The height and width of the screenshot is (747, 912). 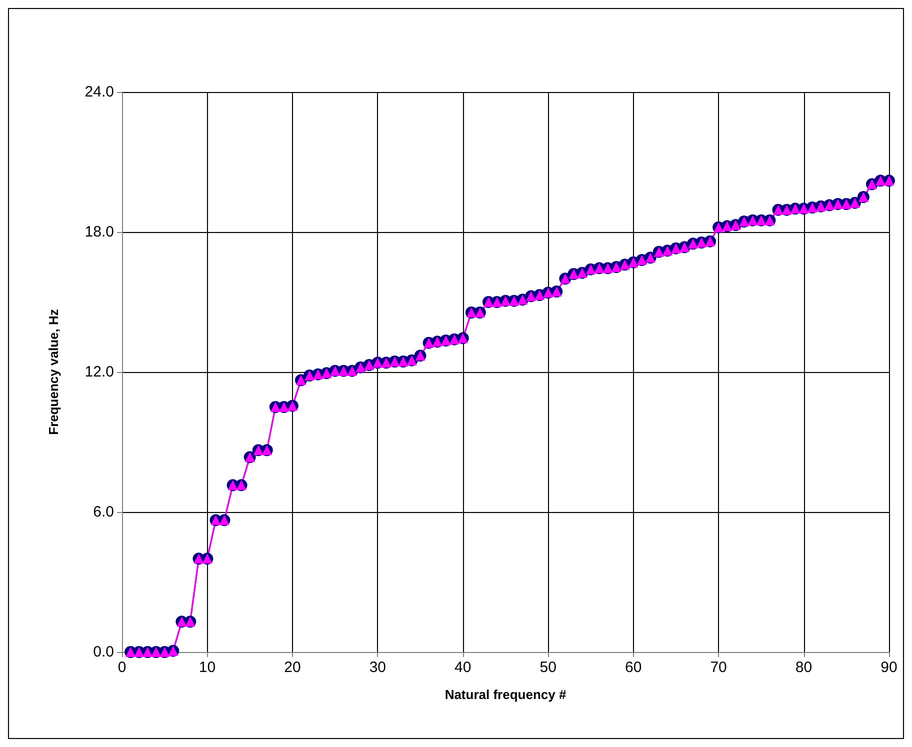 What do you see at coordinates (122, 667) in the screenshot?
I see `x-tick-label: 0` at bounding box center [122, 667].